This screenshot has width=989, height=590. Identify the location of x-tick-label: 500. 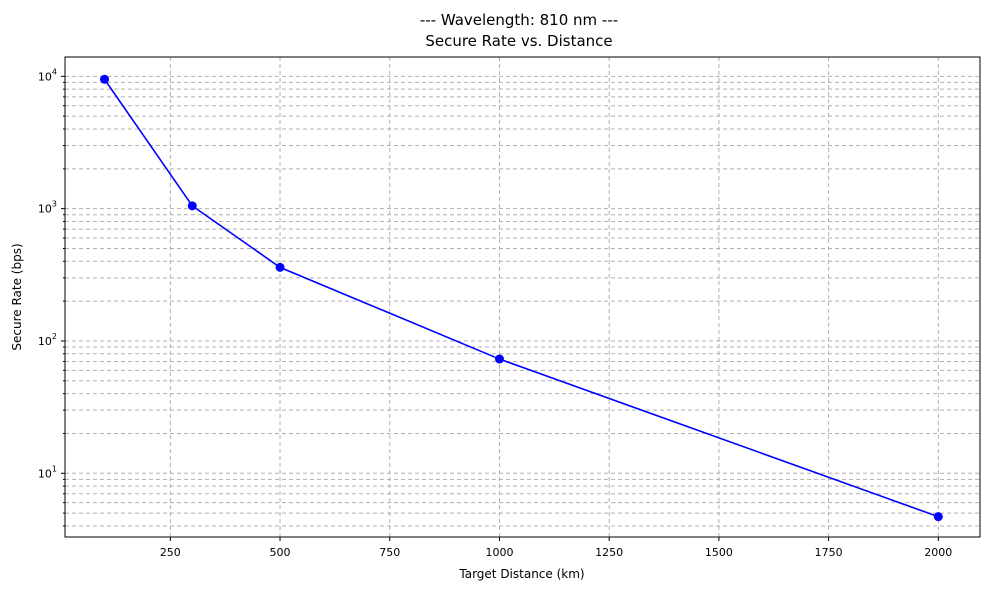
(280, 552).